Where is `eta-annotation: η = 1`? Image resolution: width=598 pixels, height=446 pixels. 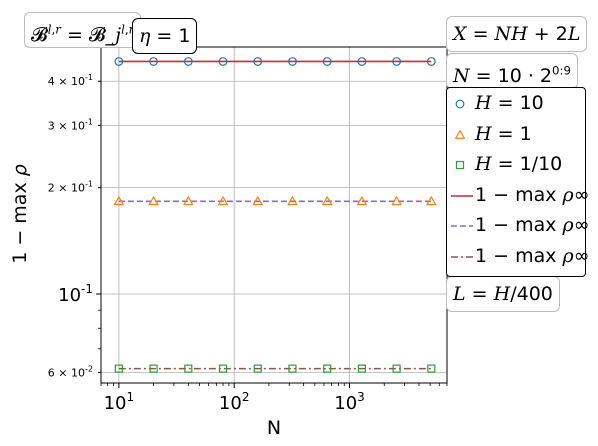 eta-annotation: η = 1 is located at coordinates (165, 36).